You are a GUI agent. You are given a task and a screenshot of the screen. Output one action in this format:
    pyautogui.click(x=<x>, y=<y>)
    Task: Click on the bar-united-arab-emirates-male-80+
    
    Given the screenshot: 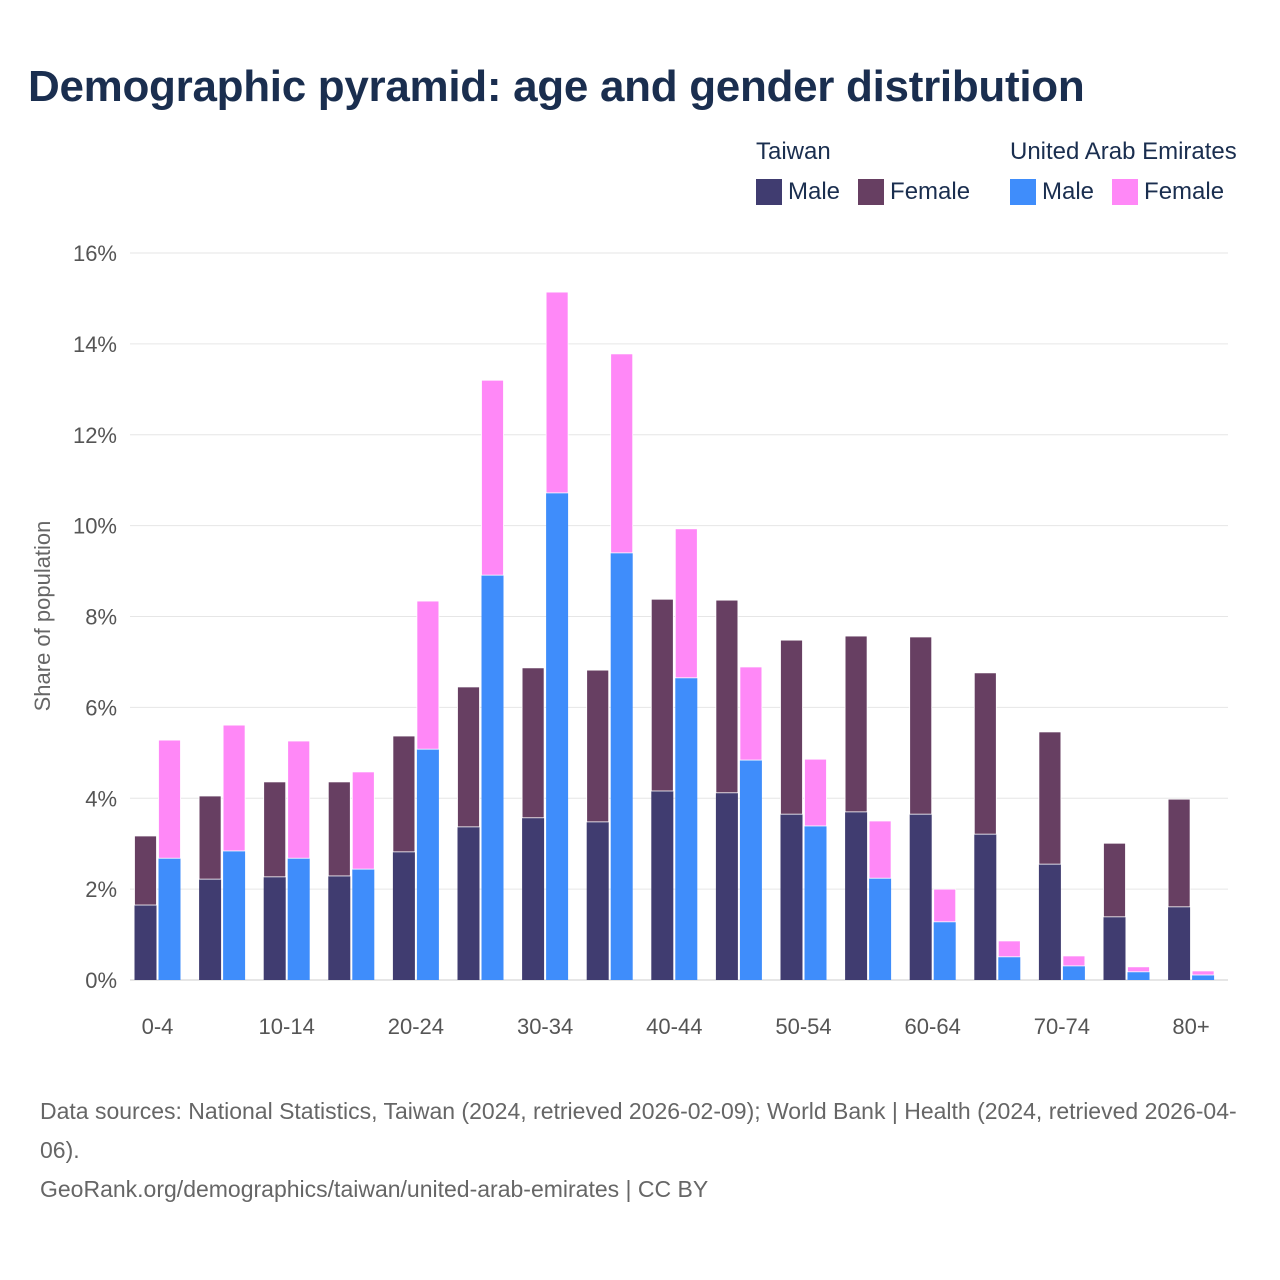 What is the action you would take?
    pyautogui.click(x=1203, y=977)
    